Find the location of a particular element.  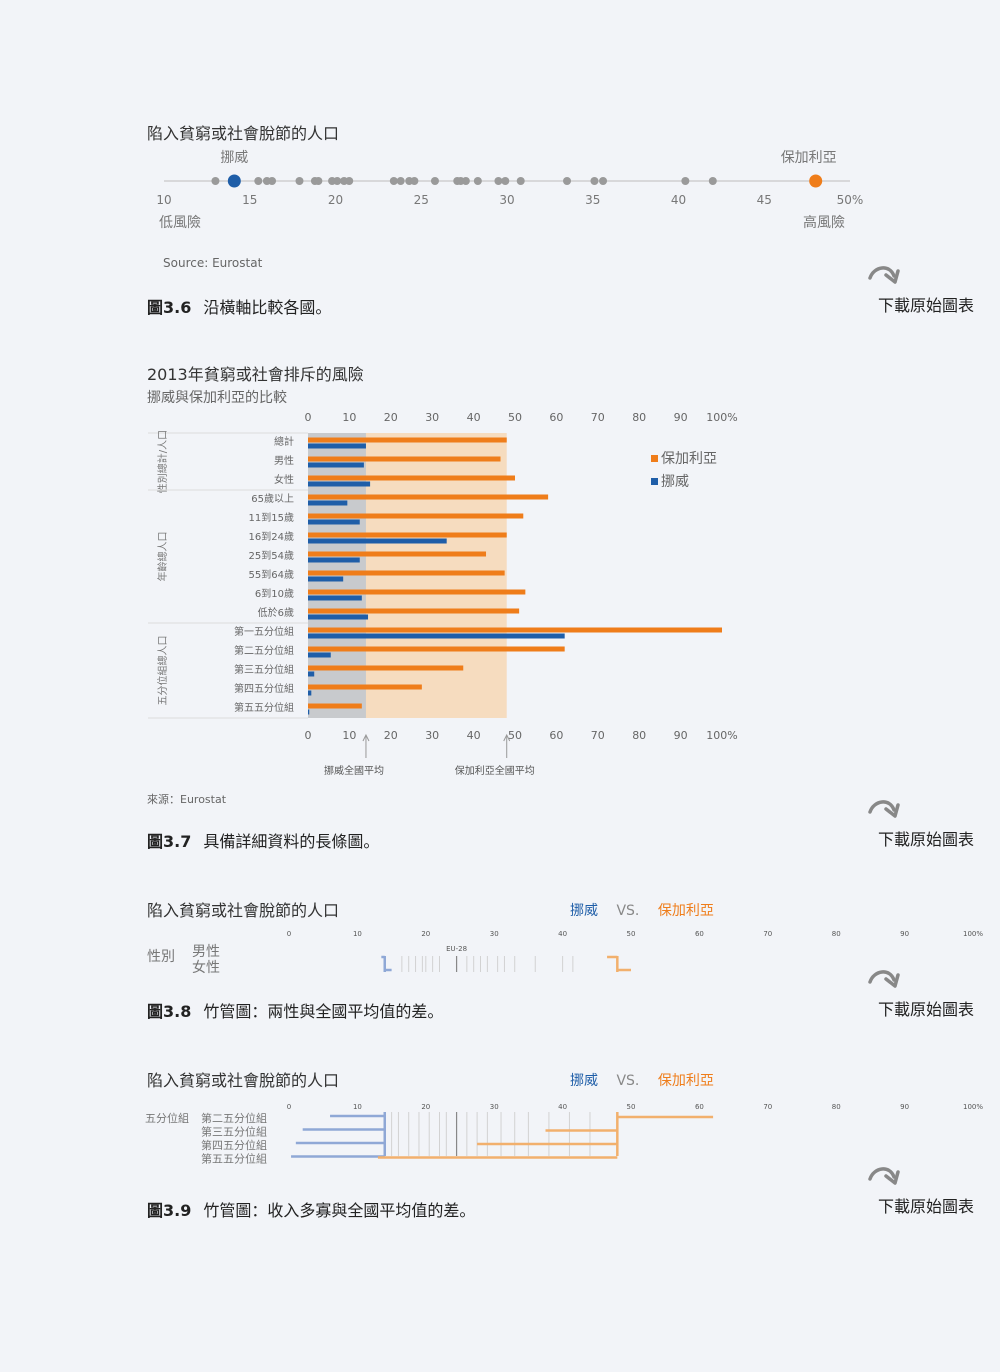

fig36-bulgaria-dot is located at coordinates (816, 181).